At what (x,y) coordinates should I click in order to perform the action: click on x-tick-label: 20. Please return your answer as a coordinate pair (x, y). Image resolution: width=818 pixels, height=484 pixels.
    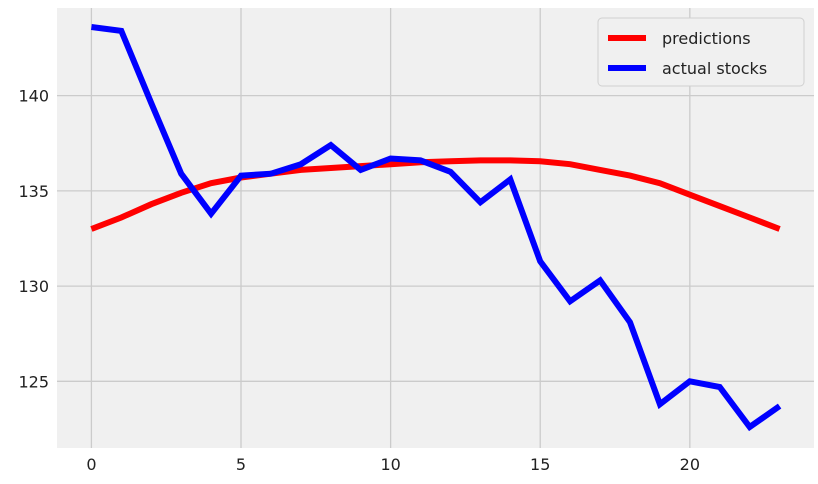
    Looking at the image, I should click on (690, 464).